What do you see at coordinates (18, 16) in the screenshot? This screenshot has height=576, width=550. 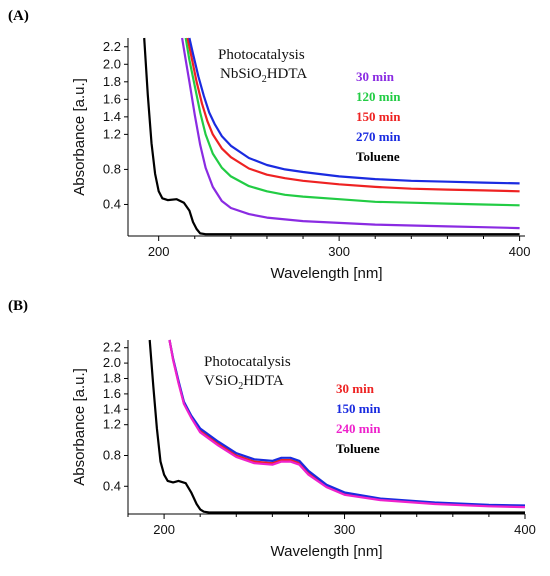 I see `panel-label: (A)` at bounding box center [18, 16].